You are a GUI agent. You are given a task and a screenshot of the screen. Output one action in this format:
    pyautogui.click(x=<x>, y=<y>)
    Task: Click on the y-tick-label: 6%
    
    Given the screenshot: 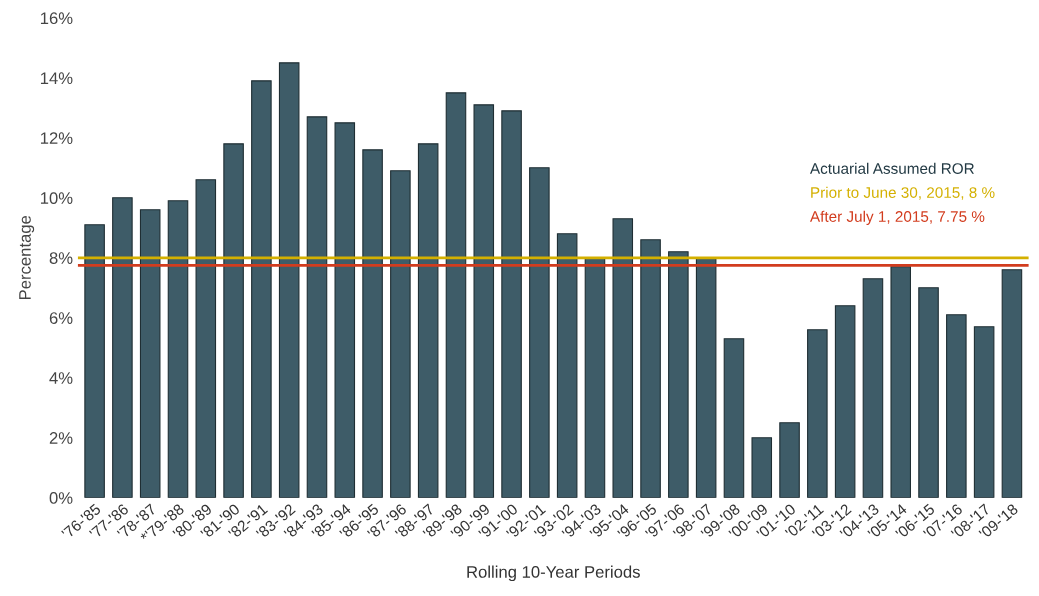 What is the action you would take?
    pyautogui.click(x=61, y=318)
    